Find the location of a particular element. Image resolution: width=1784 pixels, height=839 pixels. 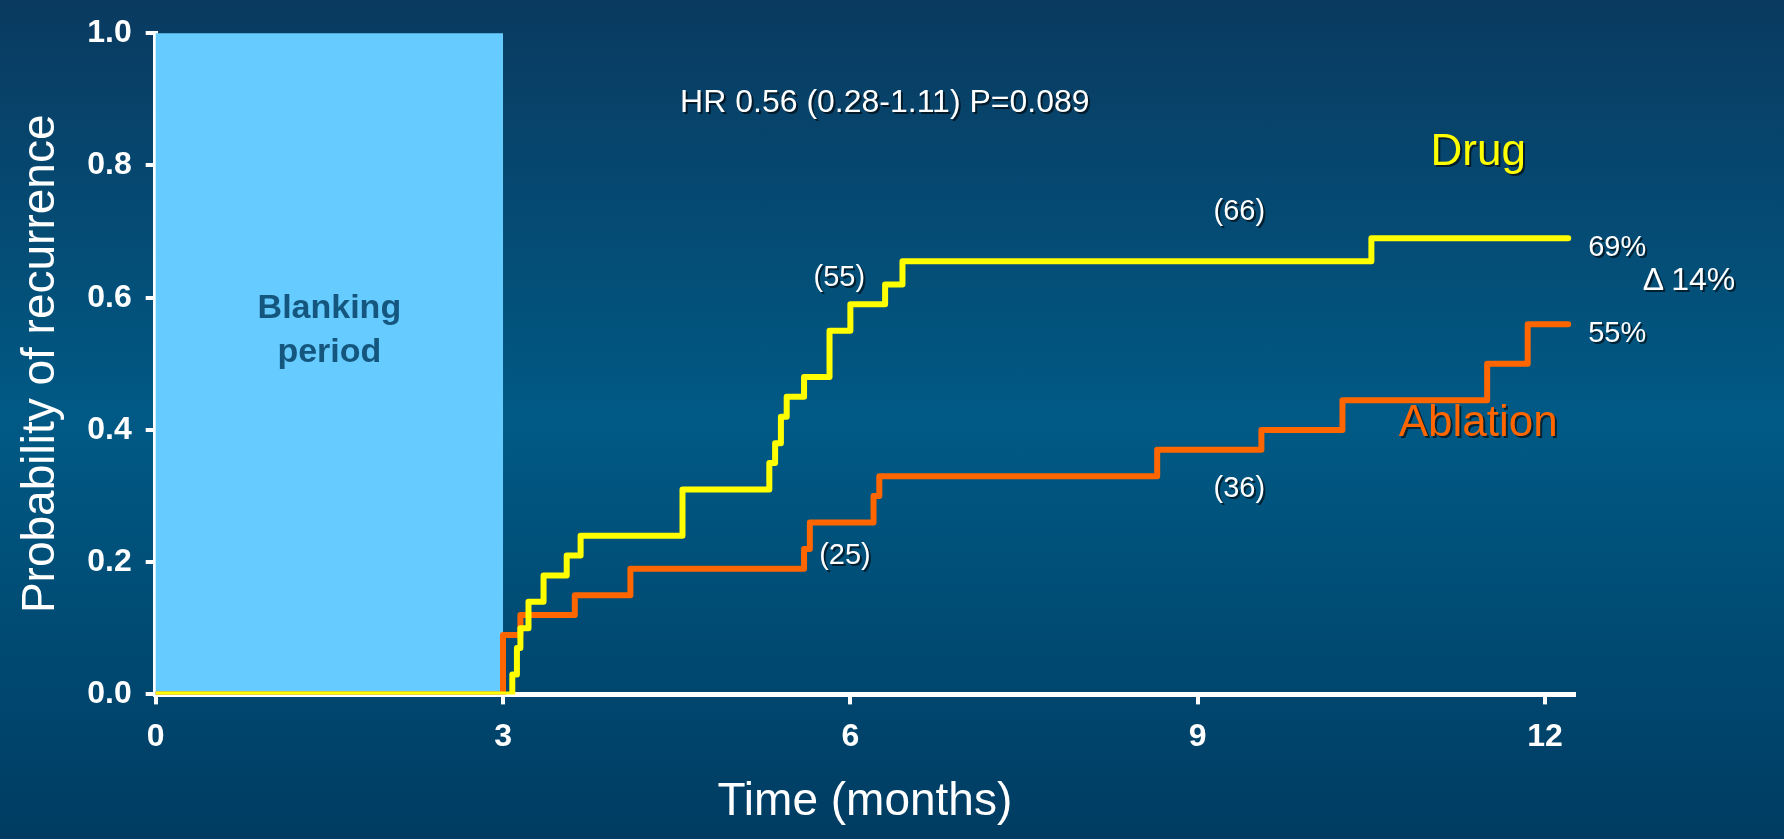

x-tick-label: 6 is located at coordinates (850, 735).